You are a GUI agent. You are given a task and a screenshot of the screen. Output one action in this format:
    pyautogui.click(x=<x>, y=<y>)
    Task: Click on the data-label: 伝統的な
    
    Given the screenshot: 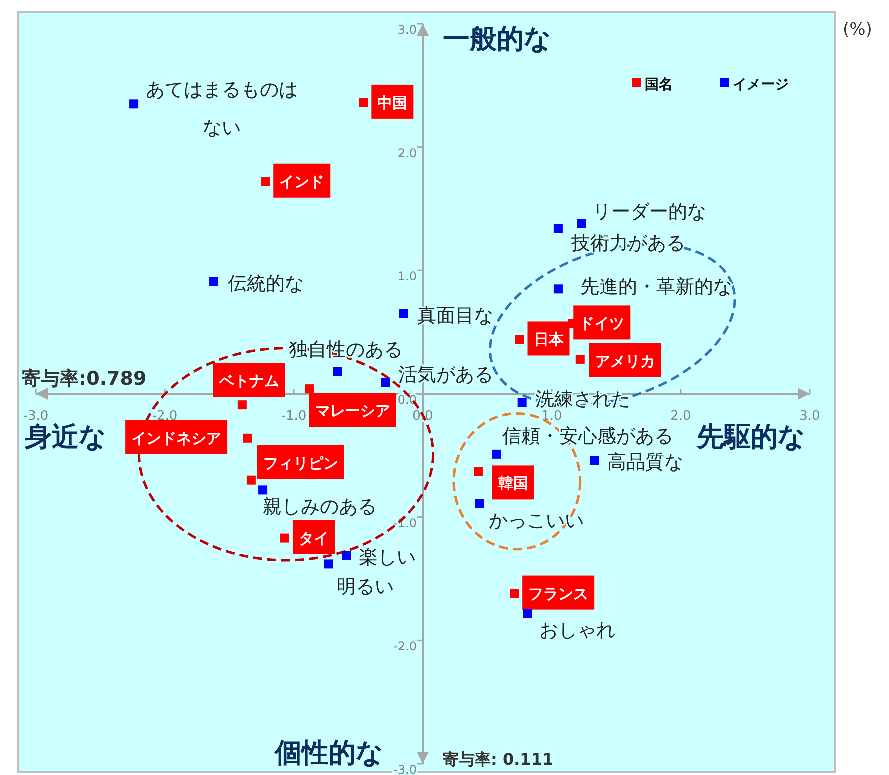 What is the action you would take?
    pyautogui.click(x=266, y=283)
    